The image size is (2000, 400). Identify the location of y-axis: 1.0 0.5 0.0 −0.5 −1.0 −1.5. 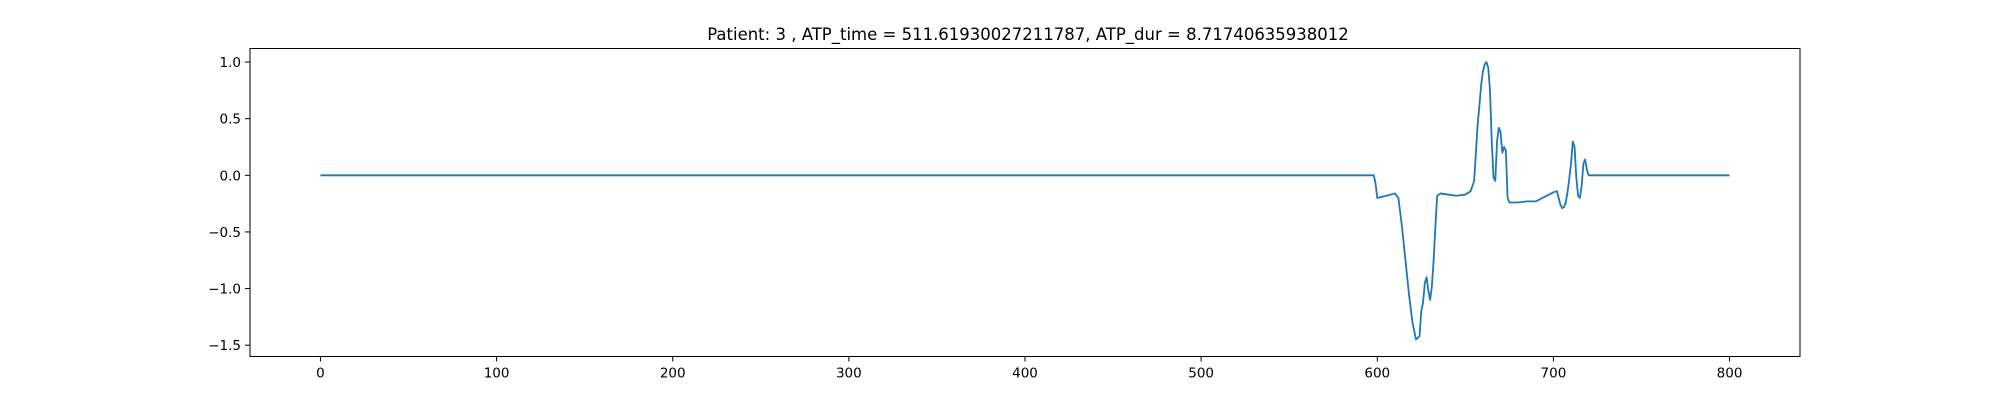
(229, 204).